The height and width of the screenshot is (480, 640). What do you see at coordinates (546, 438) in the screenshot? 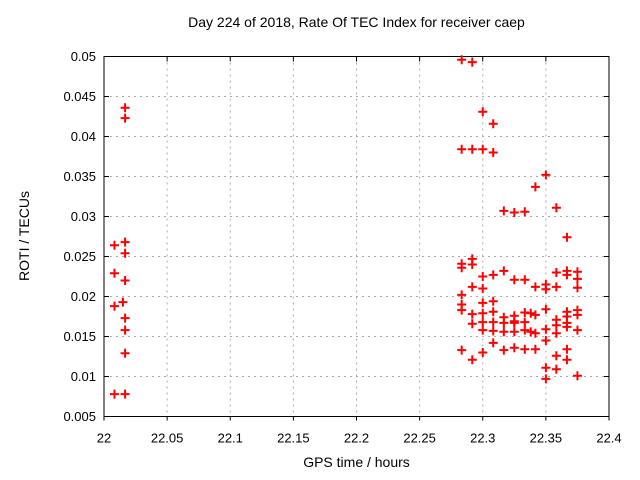
I see `x-tick-label: 22.35` at bounding box center [546, 438].